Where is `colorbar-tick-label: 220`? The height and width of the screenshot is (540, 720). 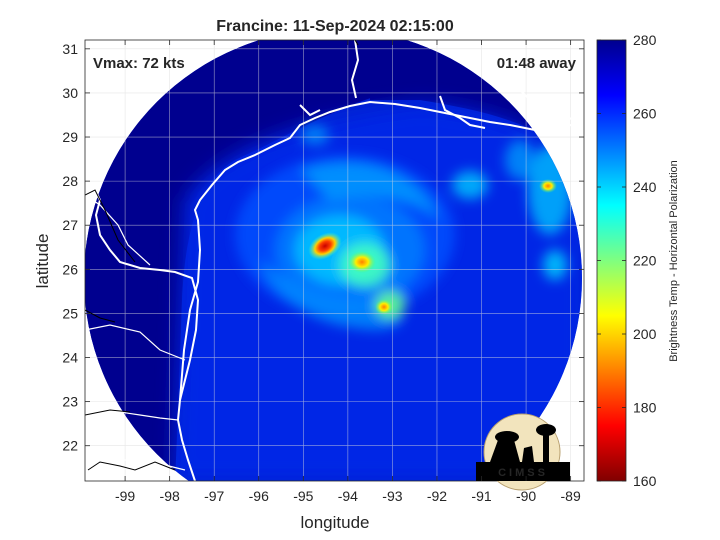 colorbar-tick-label: 220 is located at coordinates (645, 261).